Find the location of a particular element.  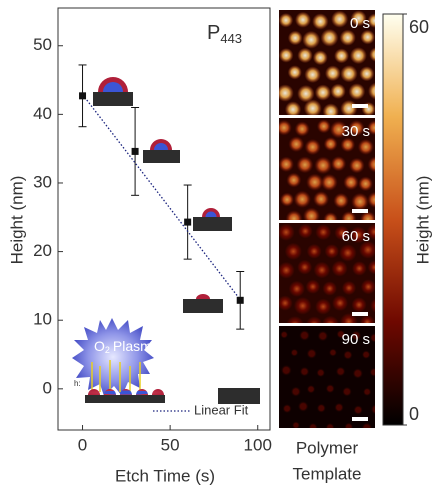

x-tick-label: 100 is located at coordinates (258, 444).